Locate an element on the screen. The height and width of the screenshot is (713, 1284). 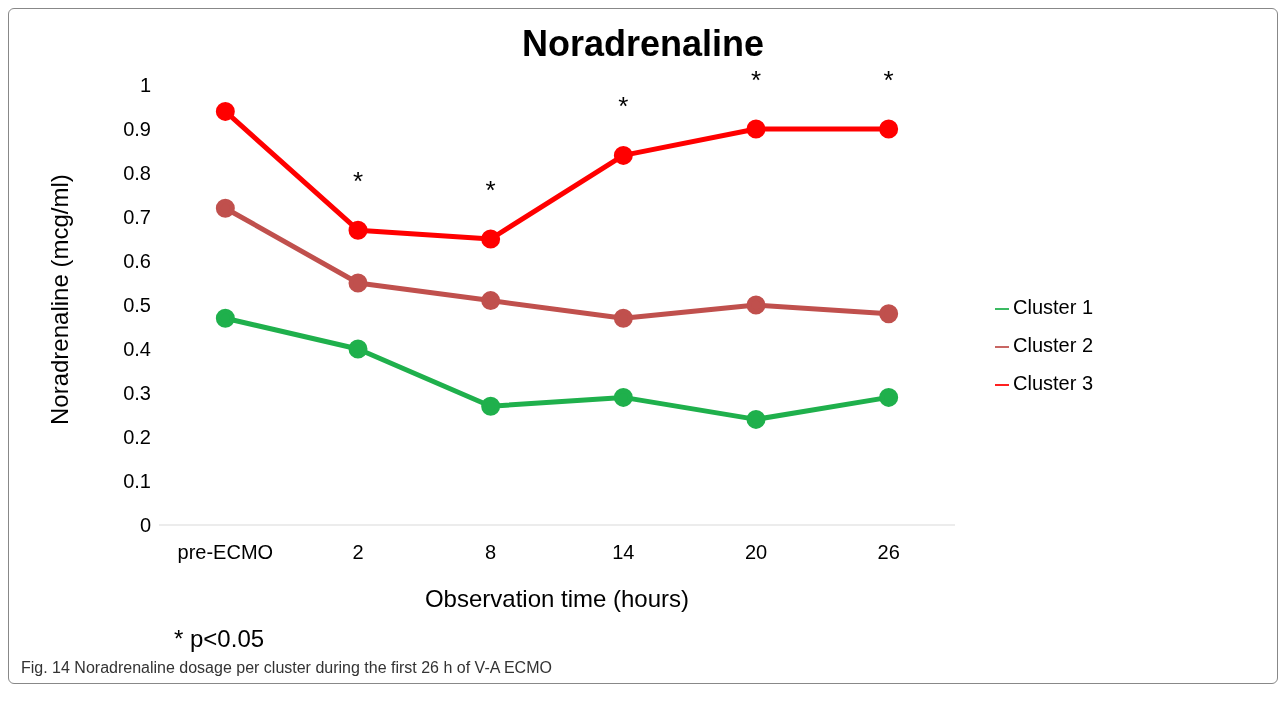
x-axis-title: Observation time (hours) is located at coordinates (557, 598).